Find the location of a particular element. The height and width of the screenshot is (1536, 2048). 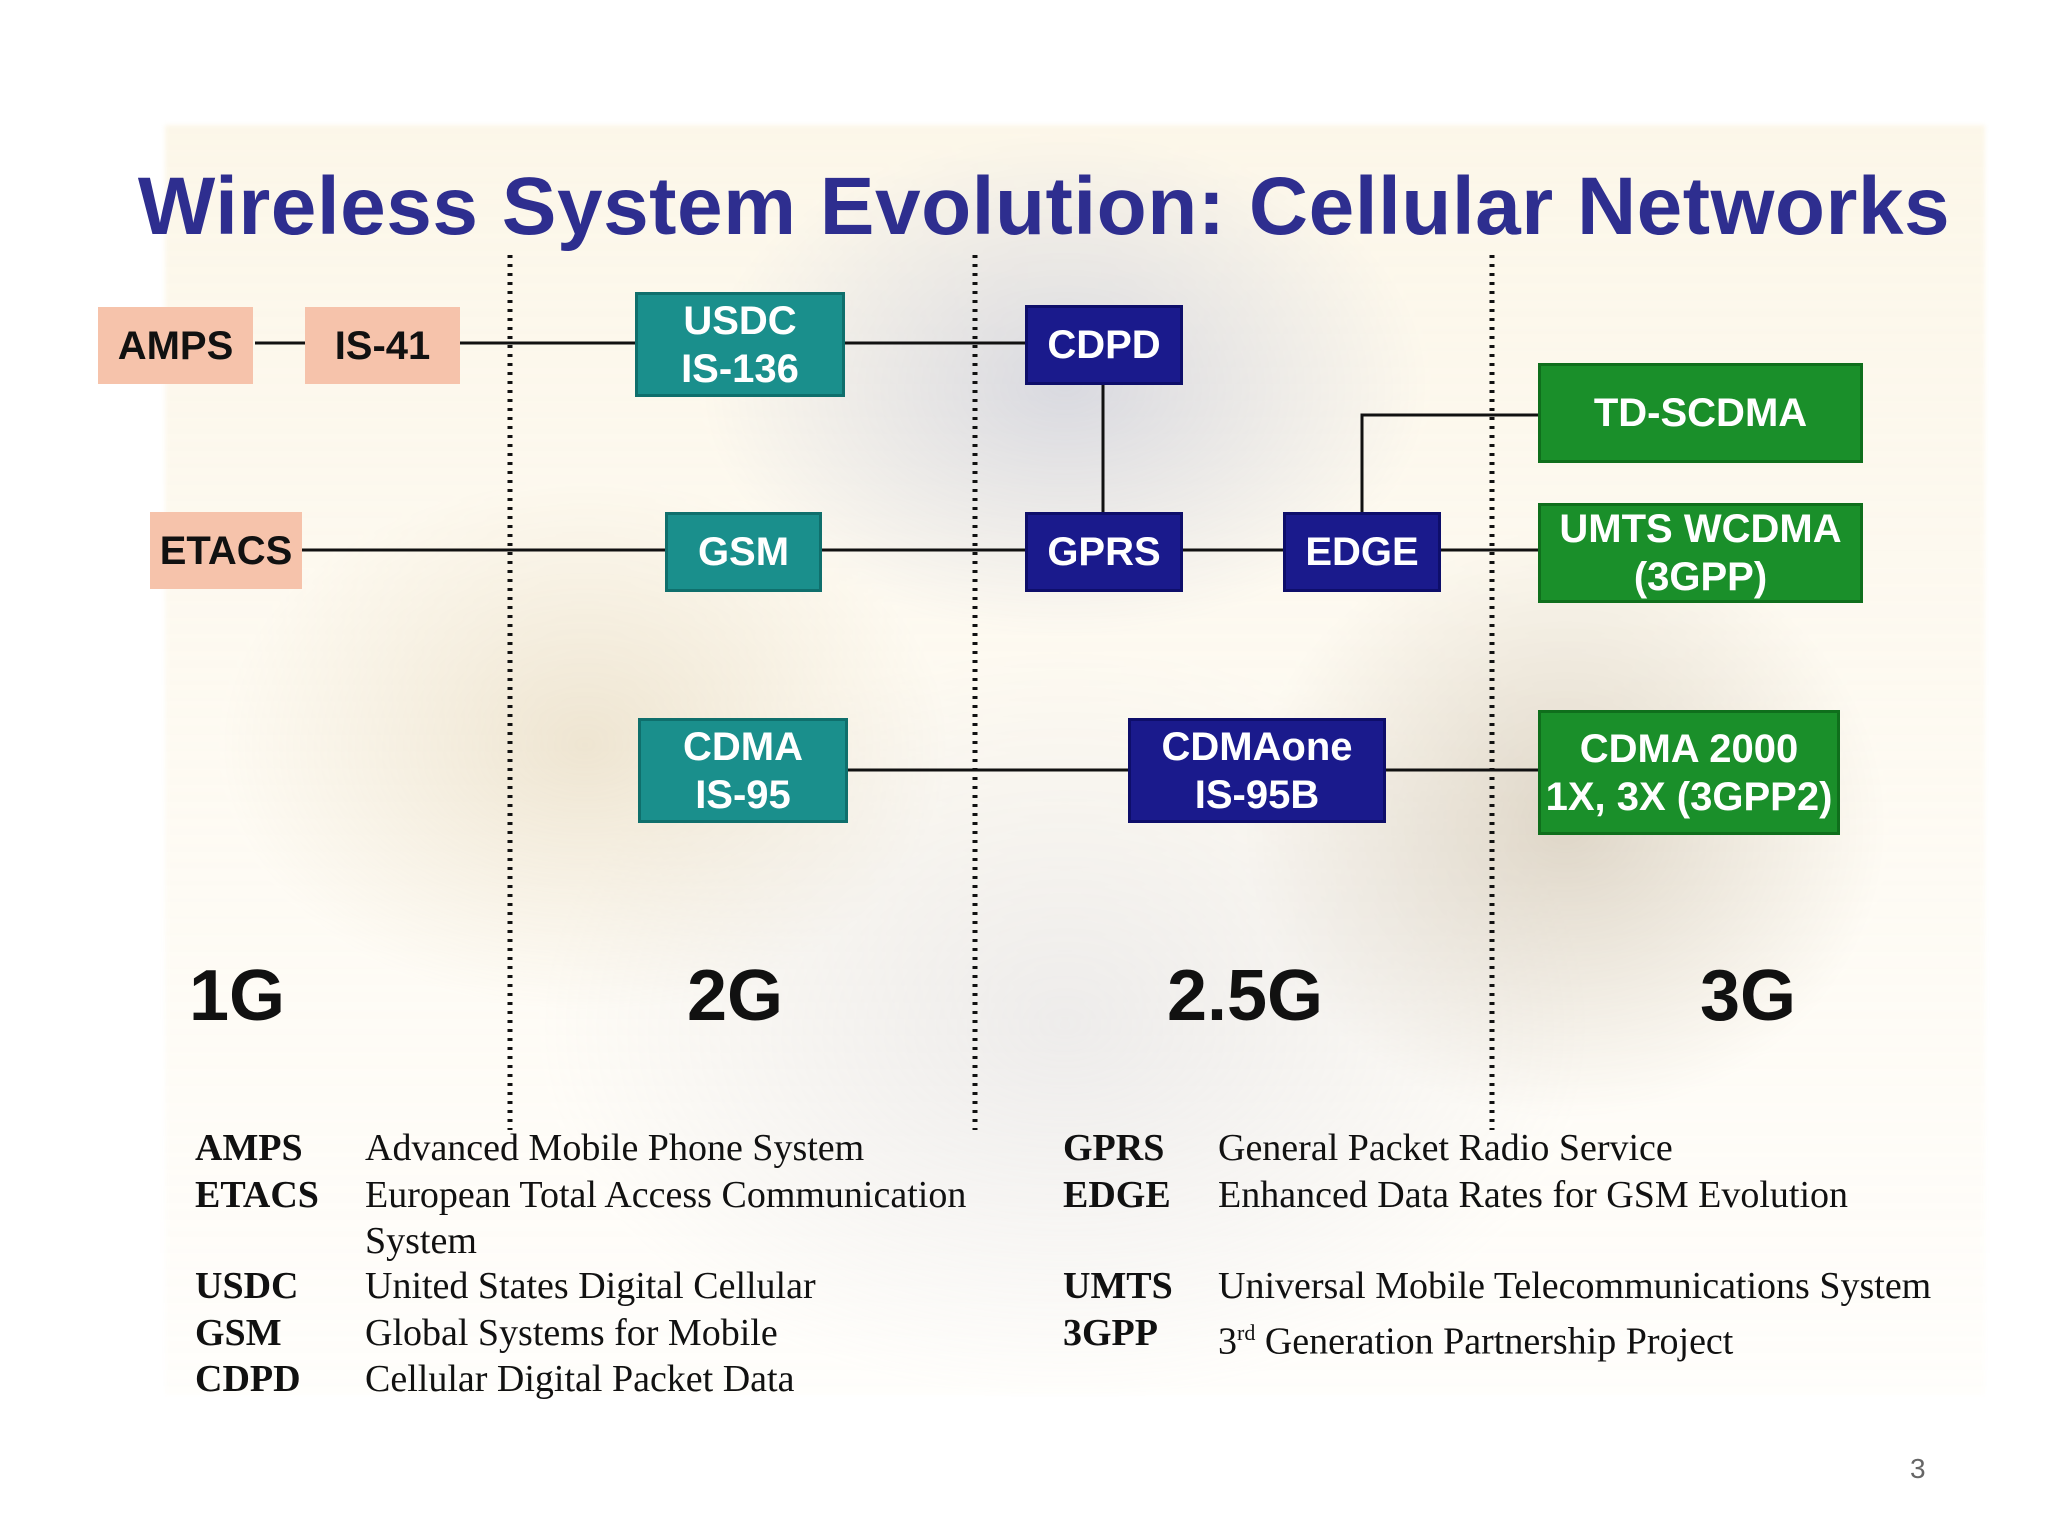

glossary-definition: Advanced Mobile Phone System is located at coordinates (615, 1148).